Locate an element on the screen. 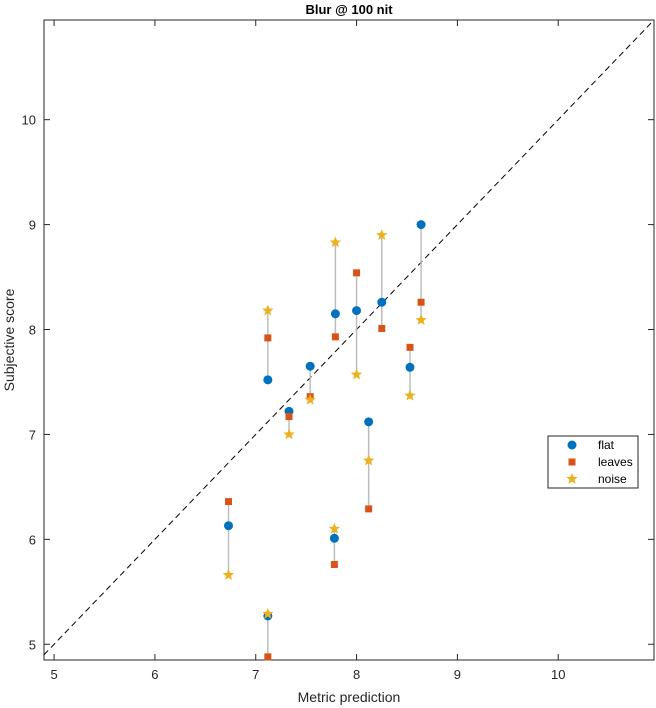  legend-marker-leaves is located at coordinates (572, 462).